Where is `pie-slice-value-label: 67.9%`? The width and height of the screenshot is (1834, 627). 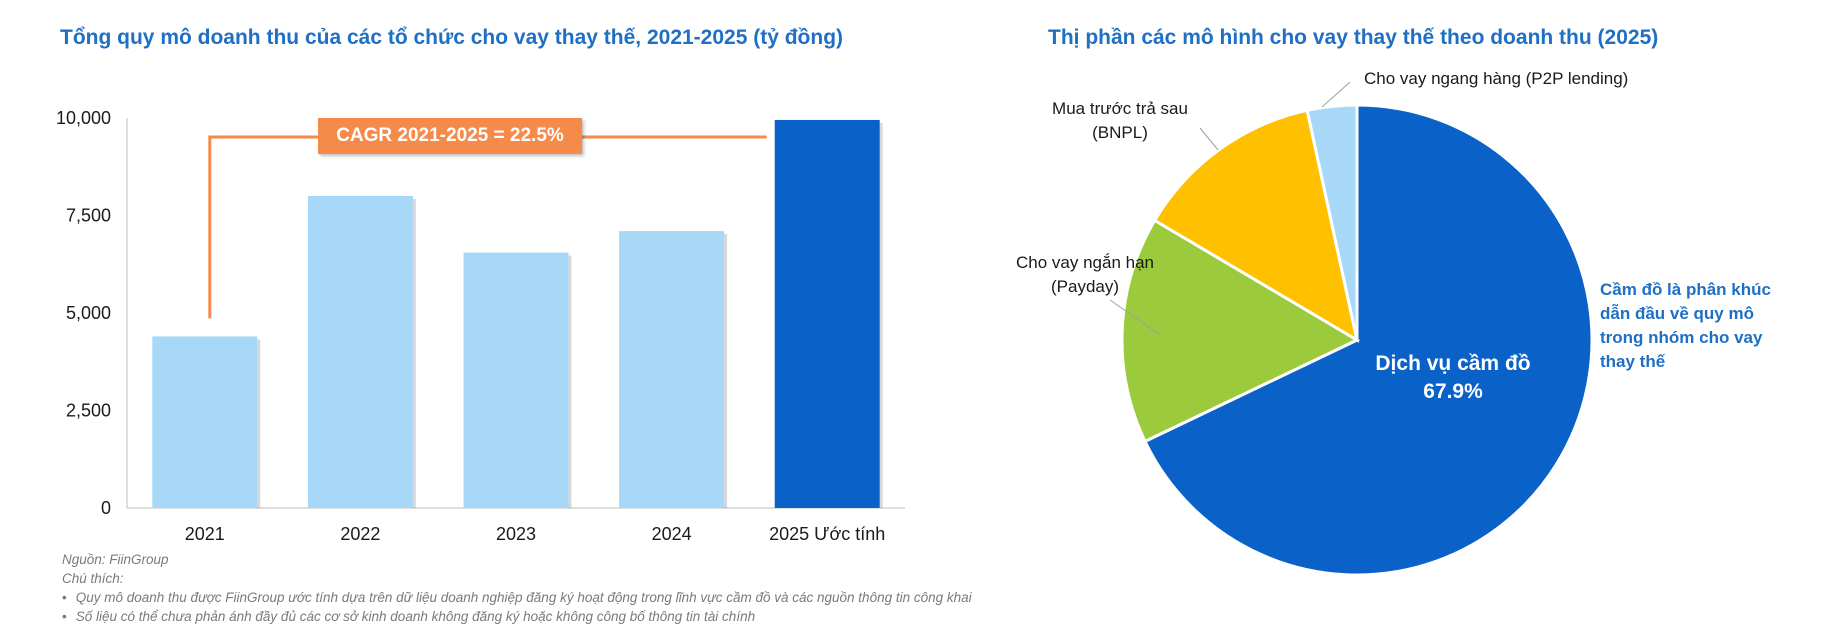 pie-slice-value-label: 67.9% is located at coordinates (1453, 391).